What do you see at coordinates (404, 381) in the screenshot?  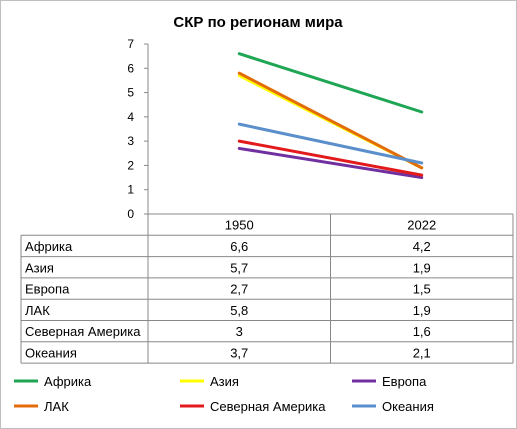 I see `legend-label: Европа` at bounding box center [404, 381].